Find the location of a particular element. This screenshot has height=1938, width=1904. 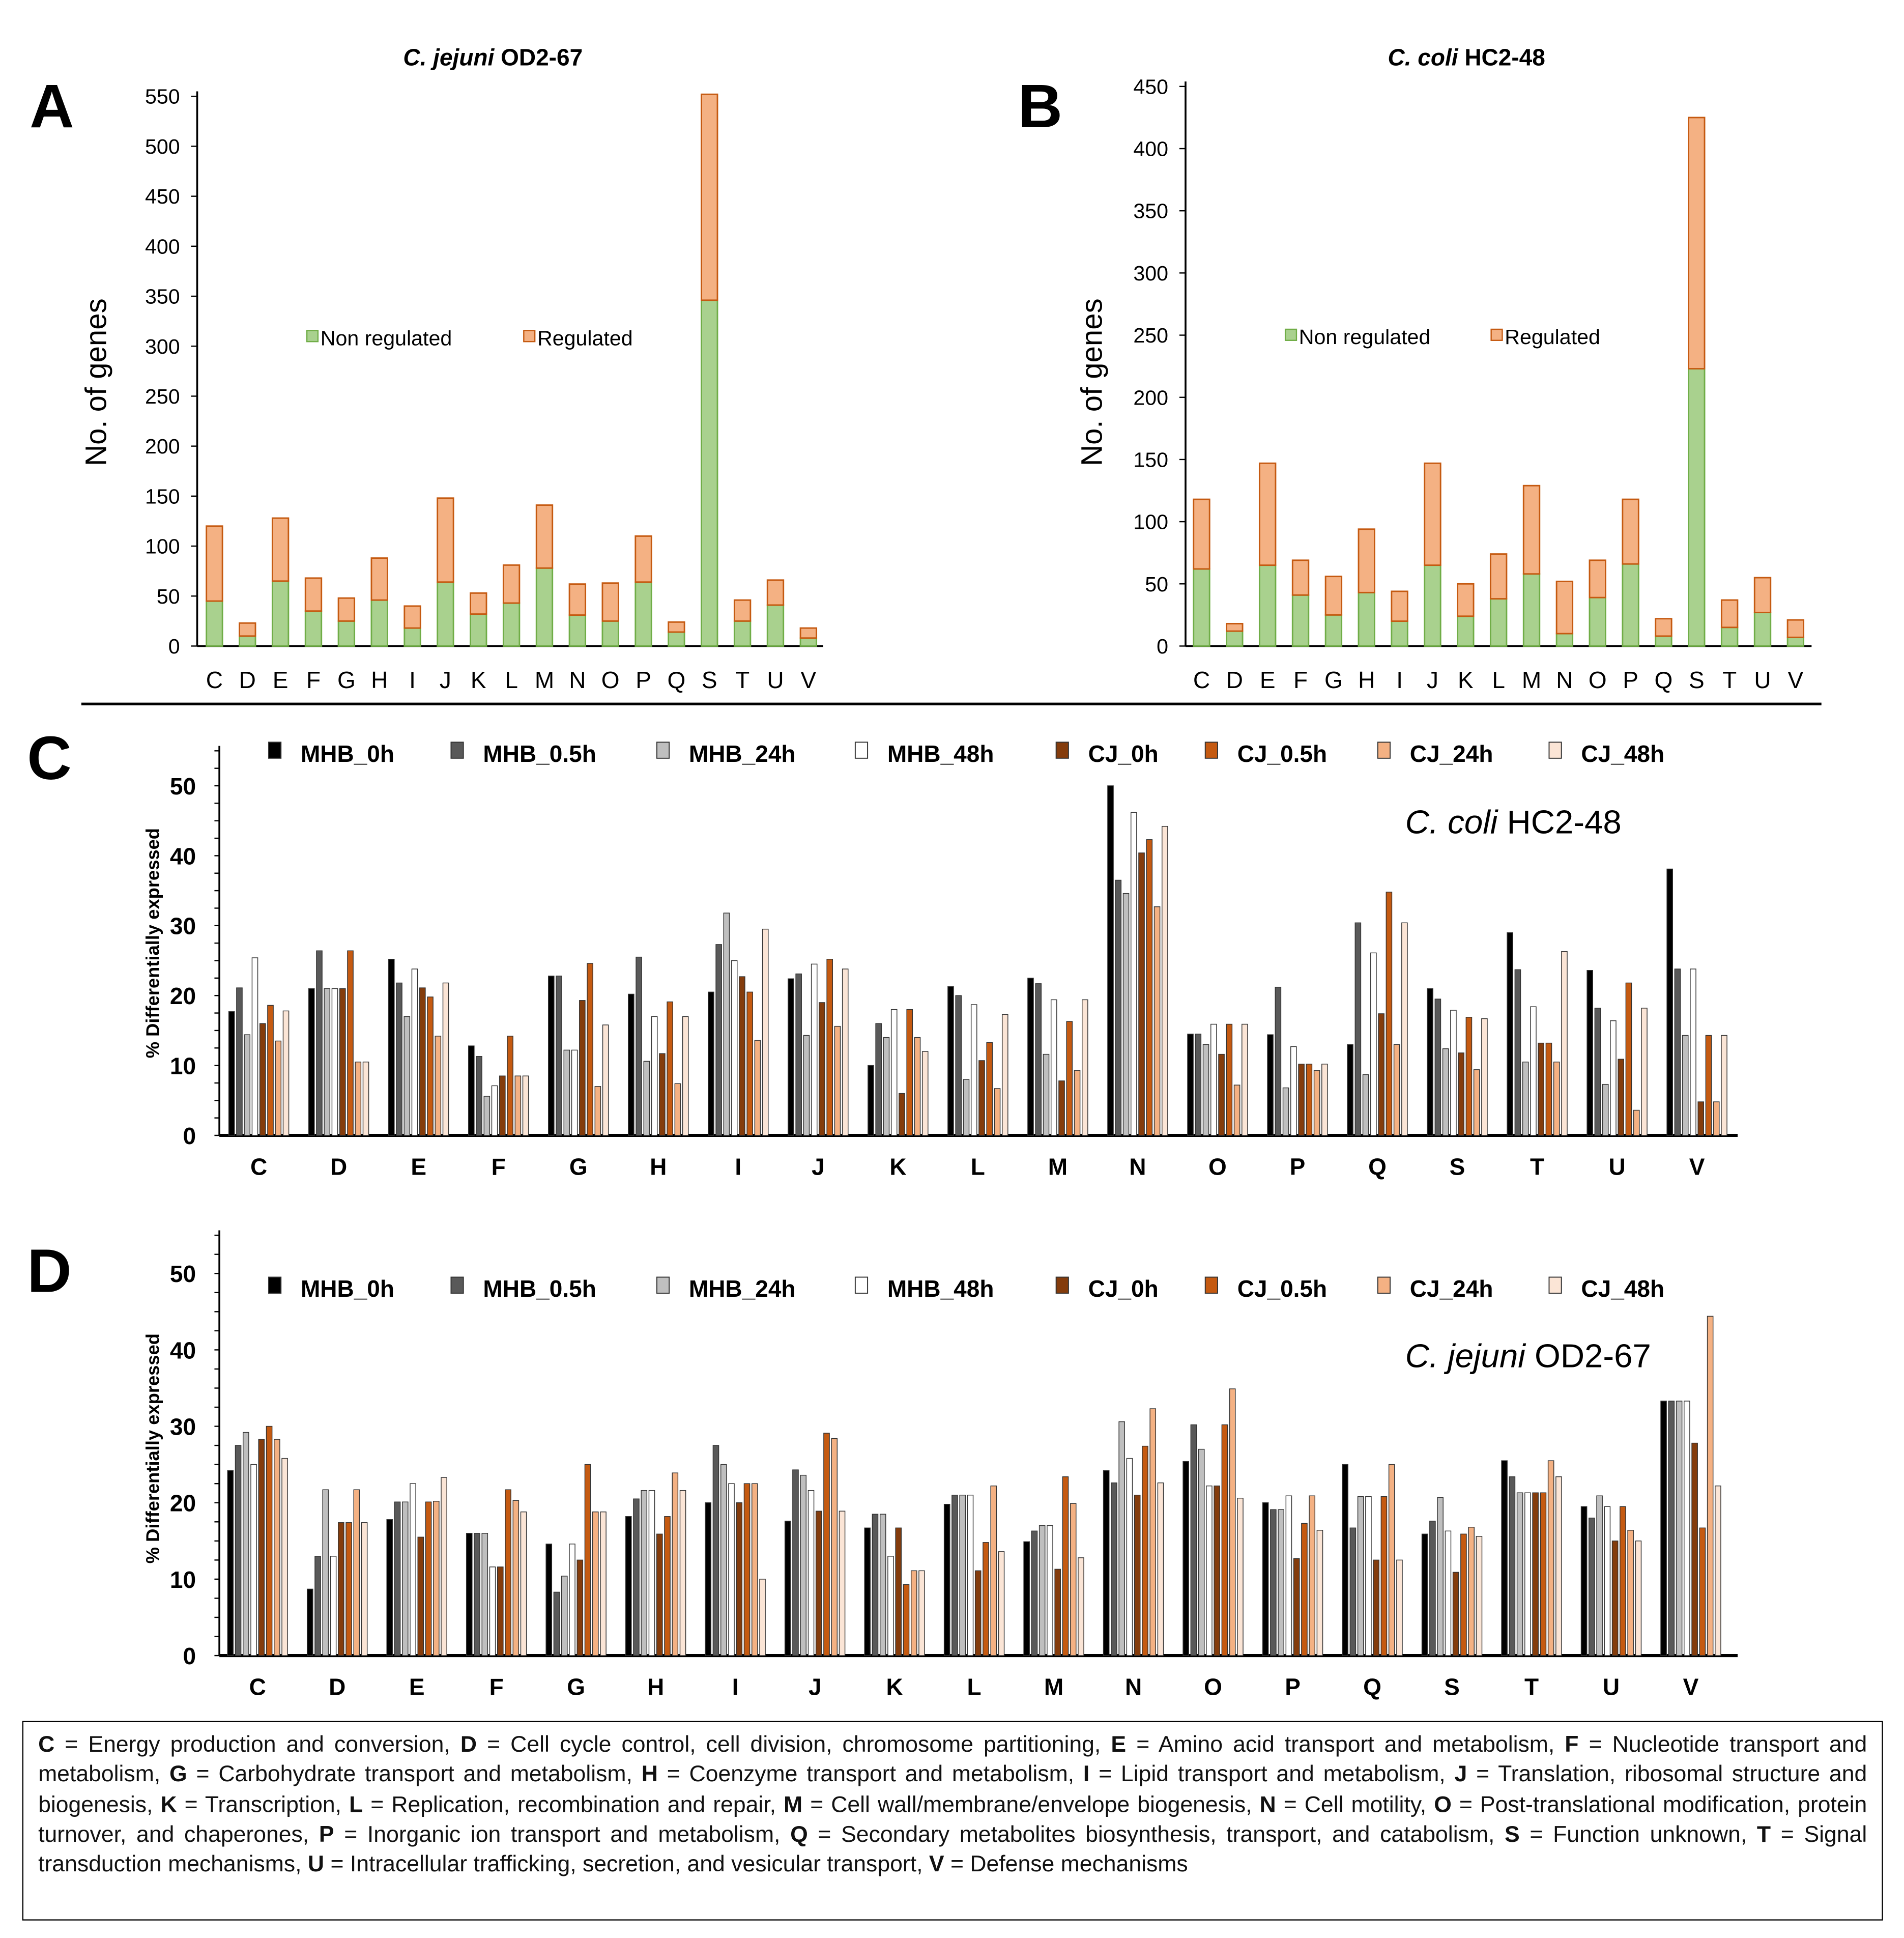

bar-cj-0-5h-S is located at coordinates (1469, 1076).